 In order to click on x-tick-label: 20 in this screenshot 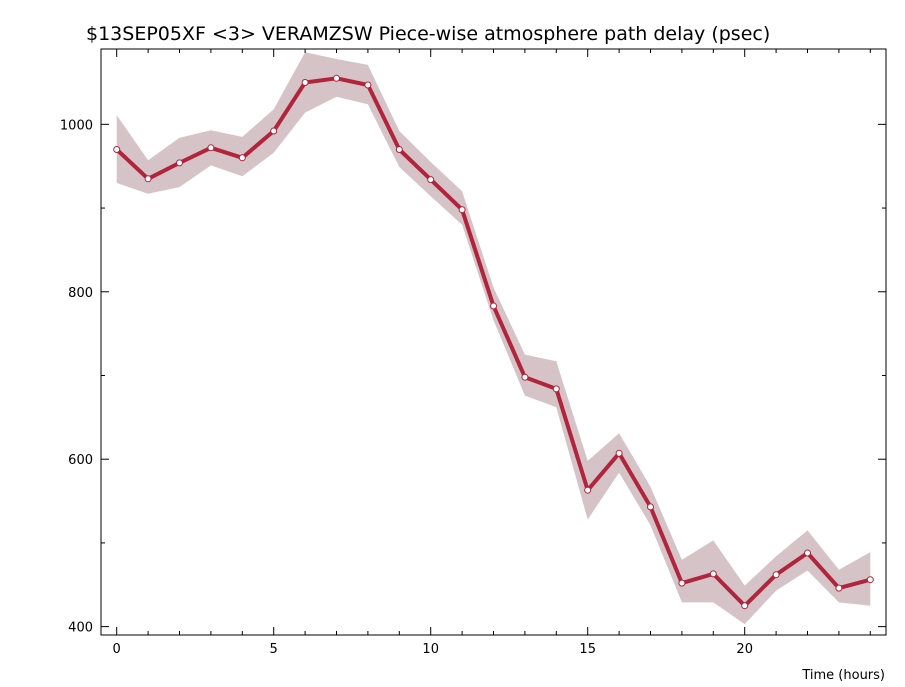, I will do `click(744, 649)`.